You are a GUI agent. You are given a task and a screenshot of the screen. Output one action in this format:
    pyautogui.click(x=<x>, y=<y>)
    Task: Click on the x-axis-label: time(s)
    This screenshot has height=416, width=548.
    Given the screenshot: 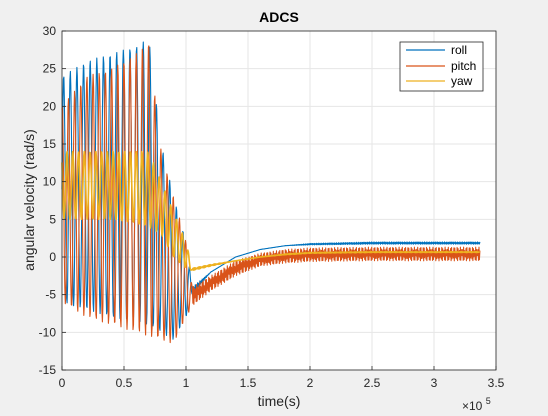 What is the action you would take?
    pyautogui.click(x=279, y=401)
    